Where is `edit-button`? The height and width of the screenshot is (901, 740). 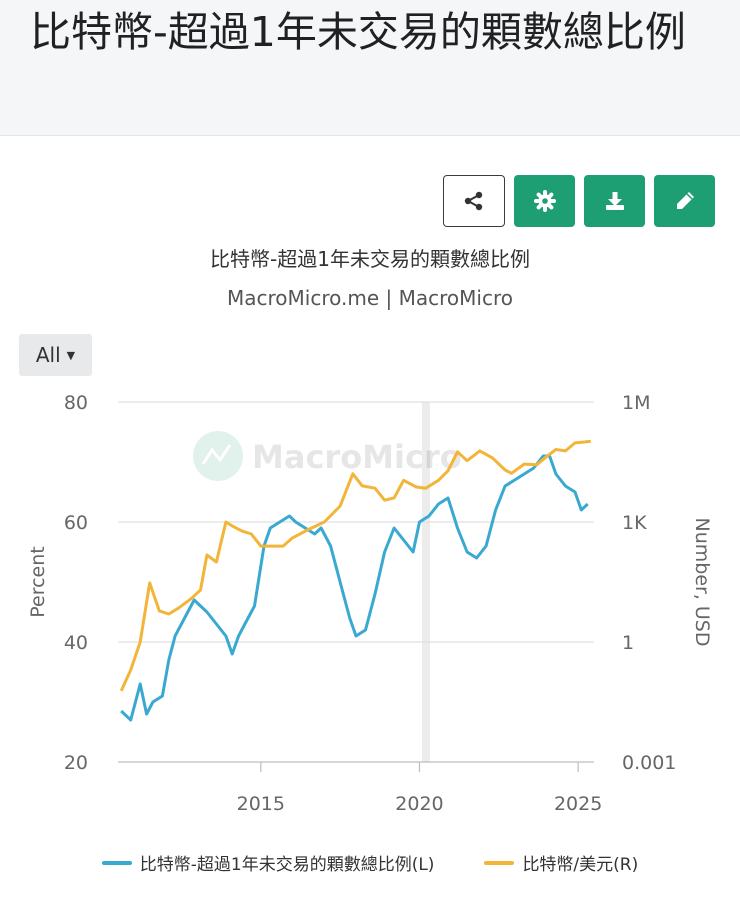
edit-button is located at coordinates (684, 201).